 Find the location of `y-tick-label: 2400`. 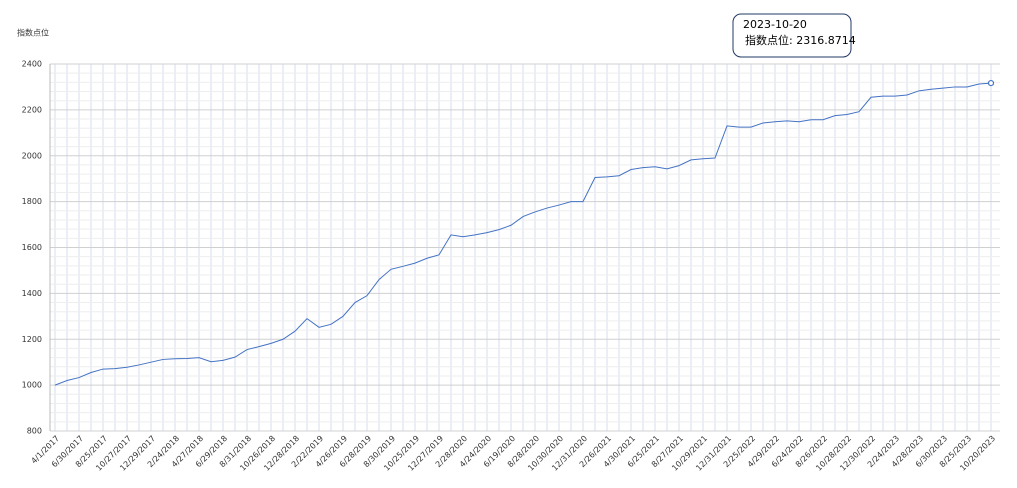

y-tick-label: 2400 is located at coordinates (32, 64).